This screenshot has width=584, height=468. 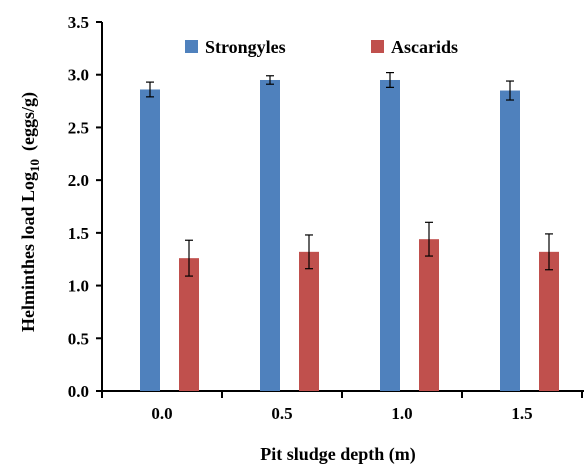 What do you see at coordinates (377, 46) in the screenshot?
I see `legend-swatch-ascarids` at bounding box center [377, 46].